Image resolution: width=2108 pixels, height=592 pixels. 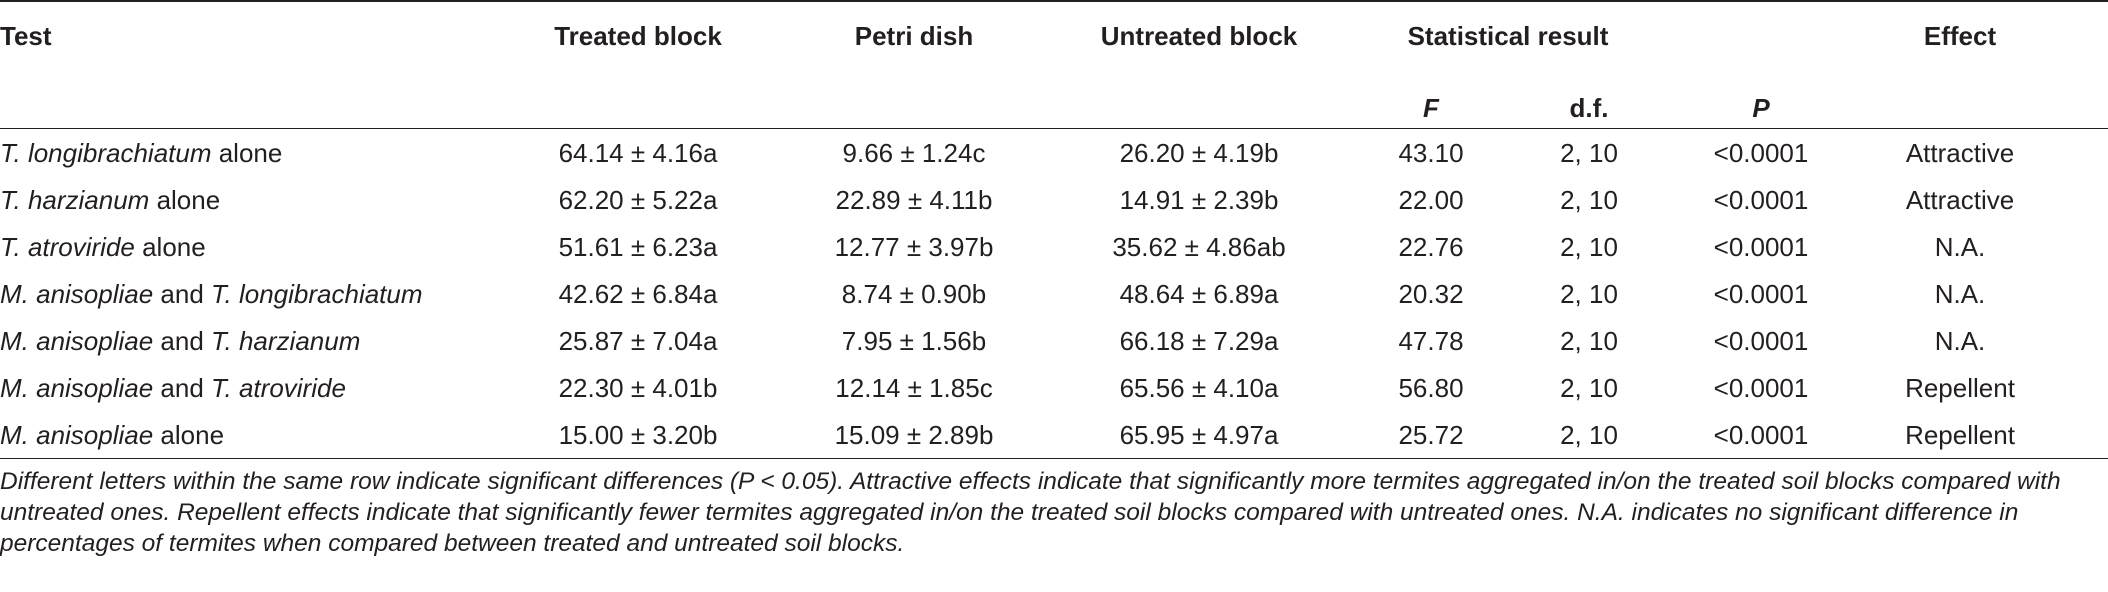 I want to click on cell: 9.66 ± 1.24c, so click(x=914, y=153).